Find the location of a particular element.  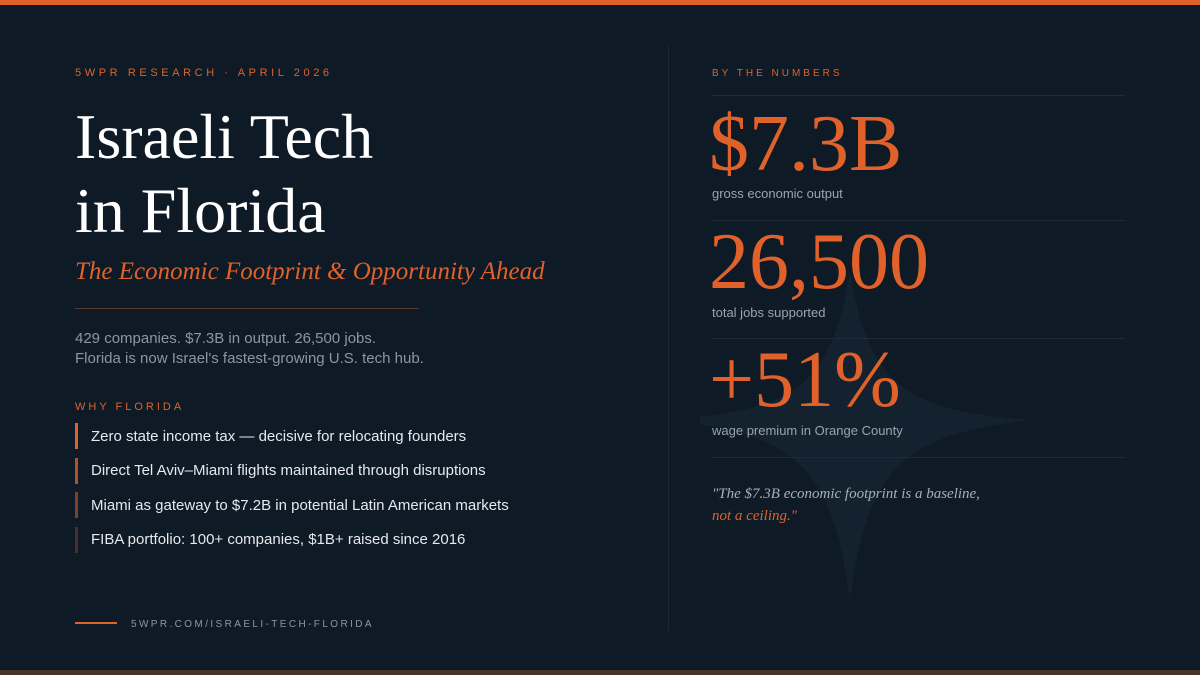

column-divider is located at coordinates (668, 338).